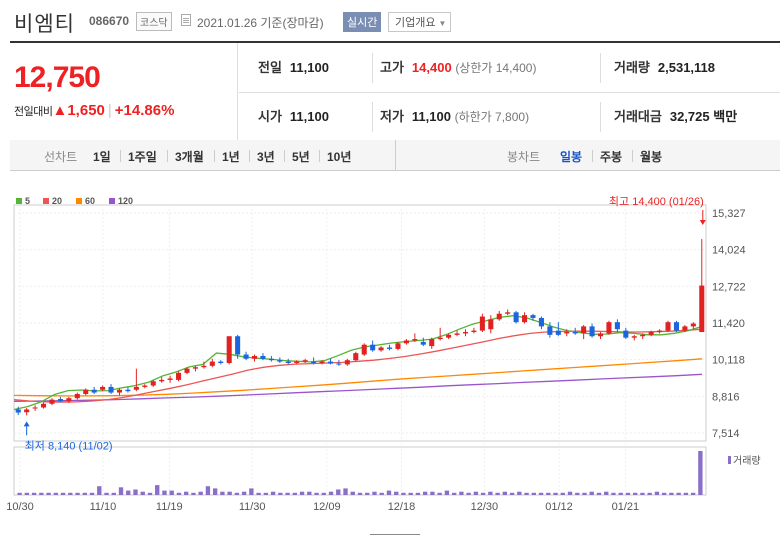 Image resolution: width=780 pixels, height=538 pixels. I want to click on change-label: 전일대비, so click(33, 112).